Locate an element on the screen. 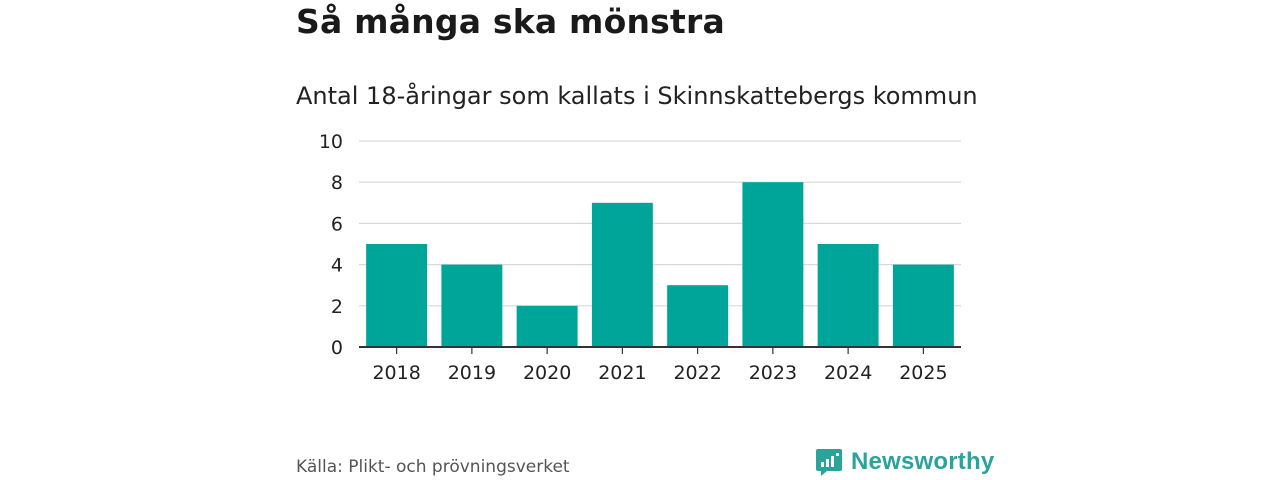  x-tick-label: 2023 is located at coordinates (773, 373).